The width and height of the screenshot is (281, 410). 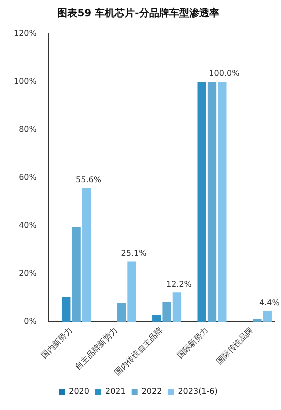 I want to click on chart-title: 图表59 车机芯片-分品牌车型渗透率, so click(x=139, y=14).